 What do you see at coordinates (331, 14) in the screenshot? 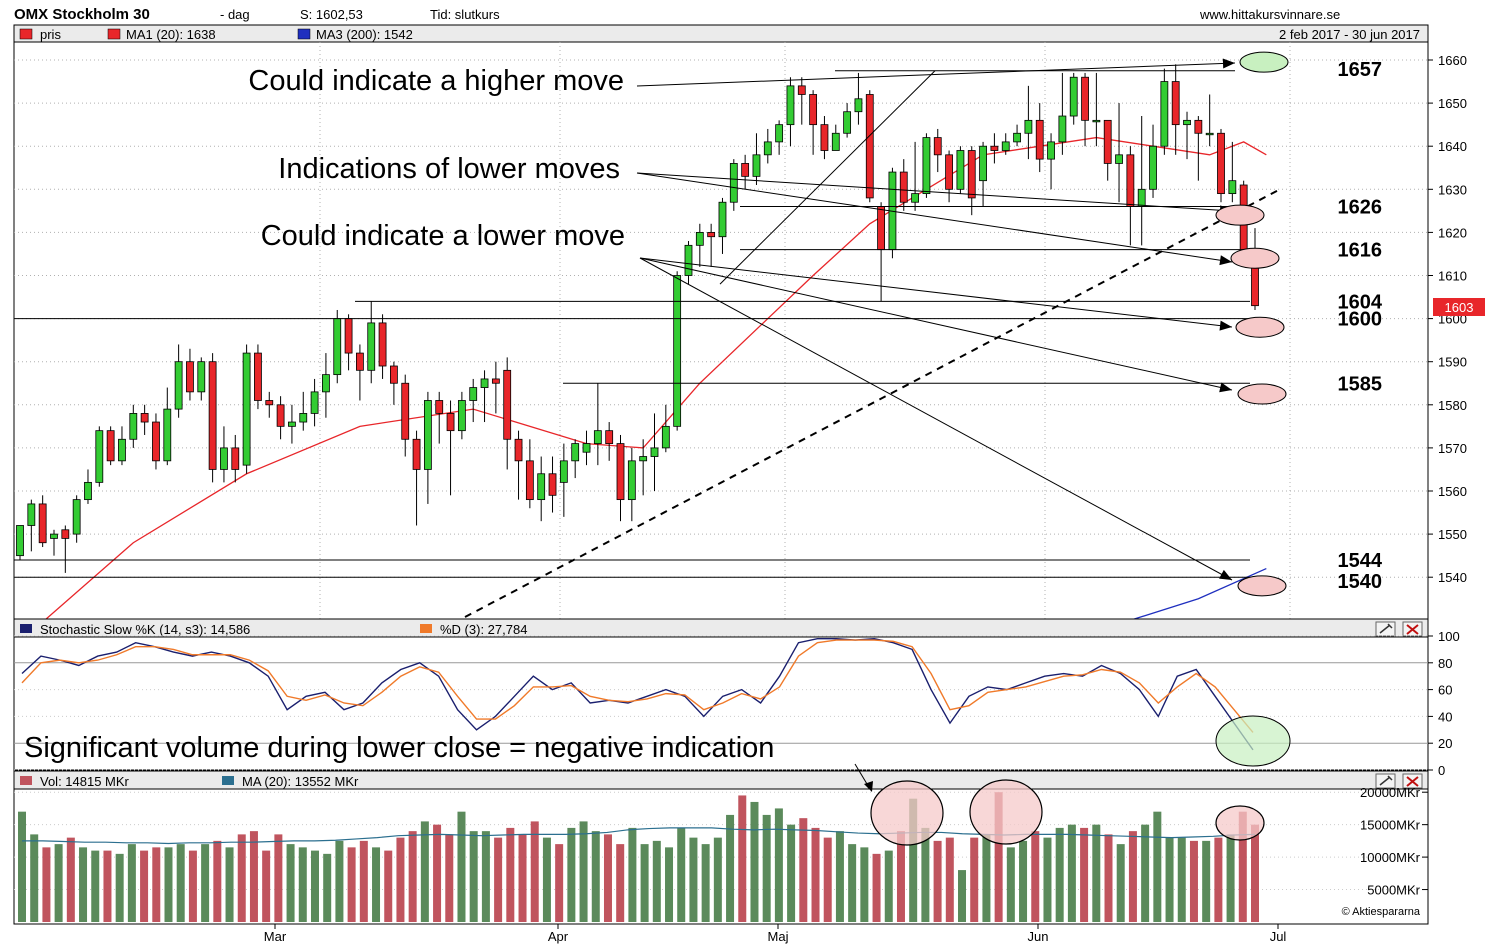
I see `close-label: S: 1602,53` at bounding box center [331, 14].